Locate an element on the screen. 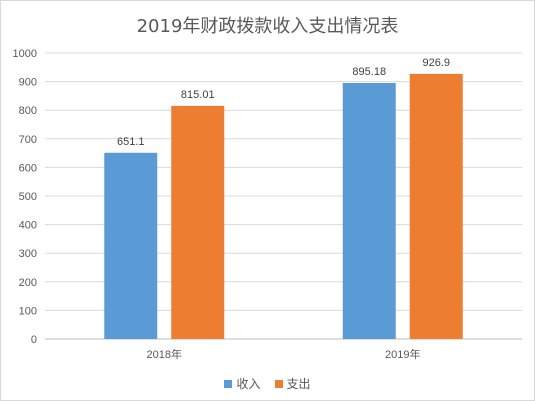  y-tick-label: 700 is located at coordinates (28, 140).